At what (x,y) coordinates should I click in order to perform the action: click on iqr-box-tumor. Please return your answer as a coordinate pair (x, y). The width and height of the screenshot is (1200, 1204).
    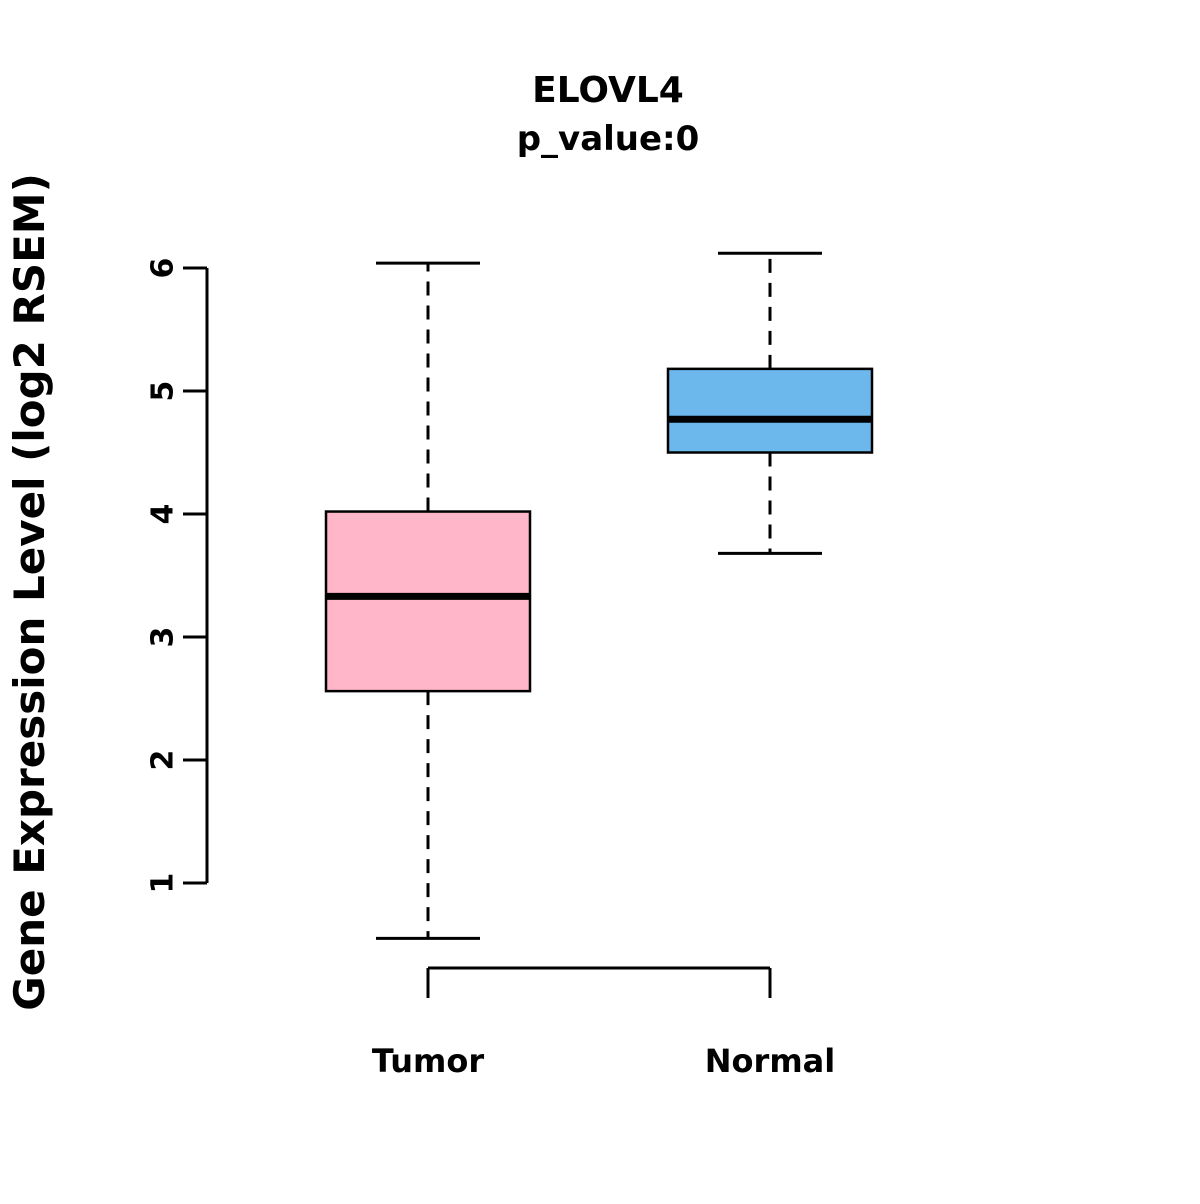
    Looking at the image, I should click on (428, 601).